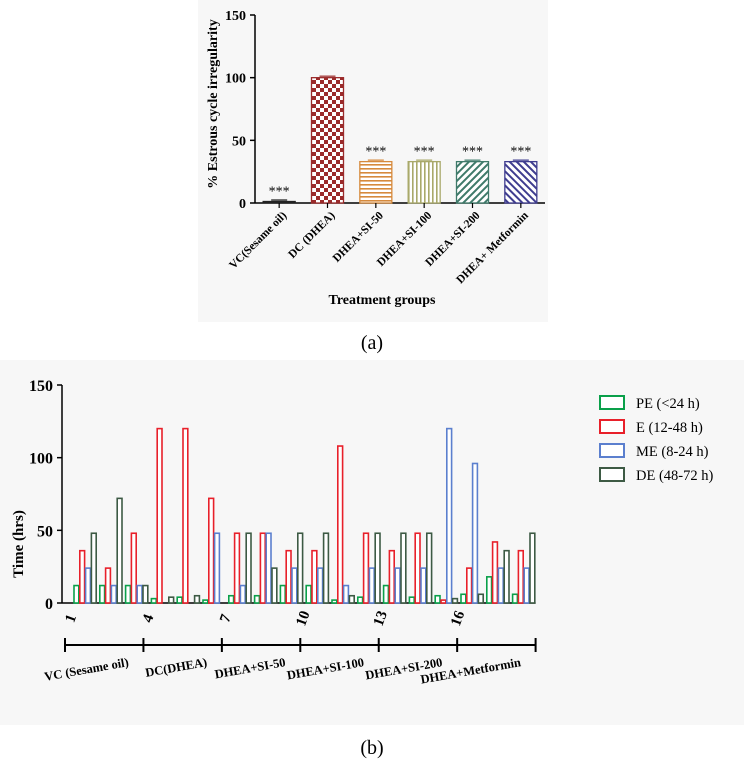 Image resolution: width=744 pixels, height=764 pixels. Describe the element at coordinates (372, 343) in the screenshot. I see `panel-label-a: (a)` at that location.